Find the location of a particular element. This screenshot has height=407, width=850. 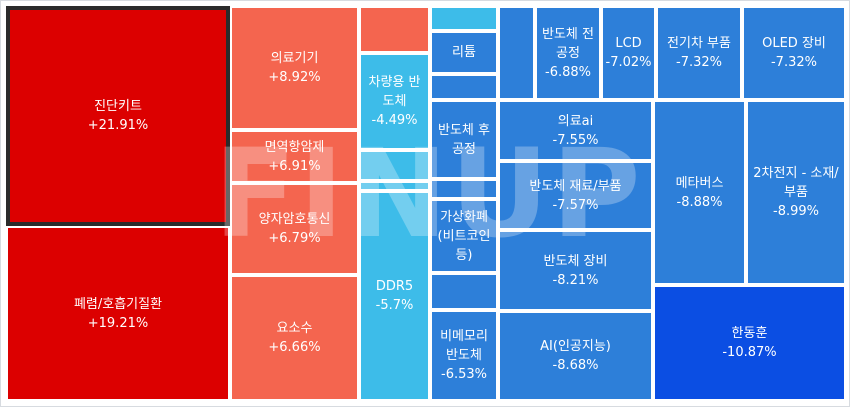

tile-28: AI(인공지능) -8.68% is located at coordinates (575, 356).